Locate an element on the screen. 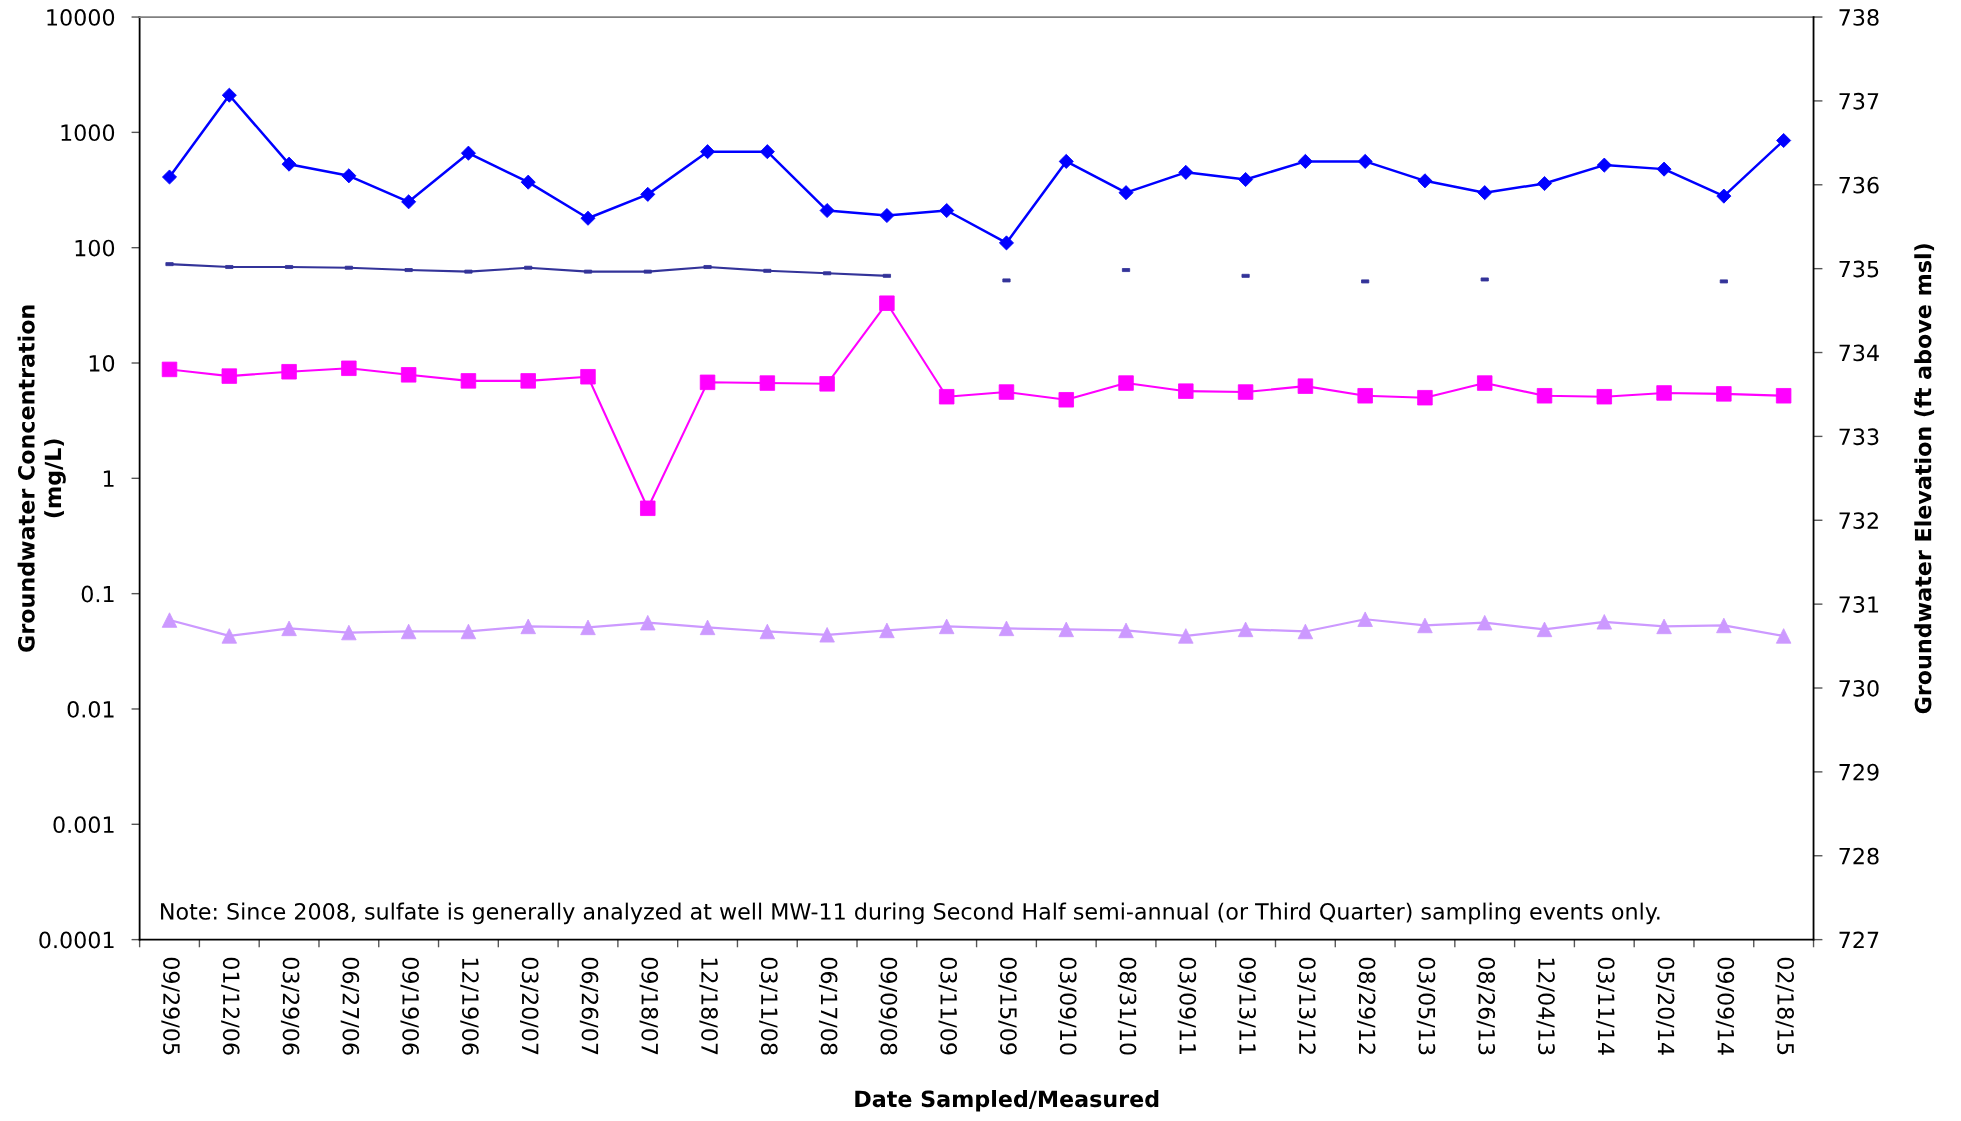  y2-tick-label: 735 is located at coordinates (1859, 269).